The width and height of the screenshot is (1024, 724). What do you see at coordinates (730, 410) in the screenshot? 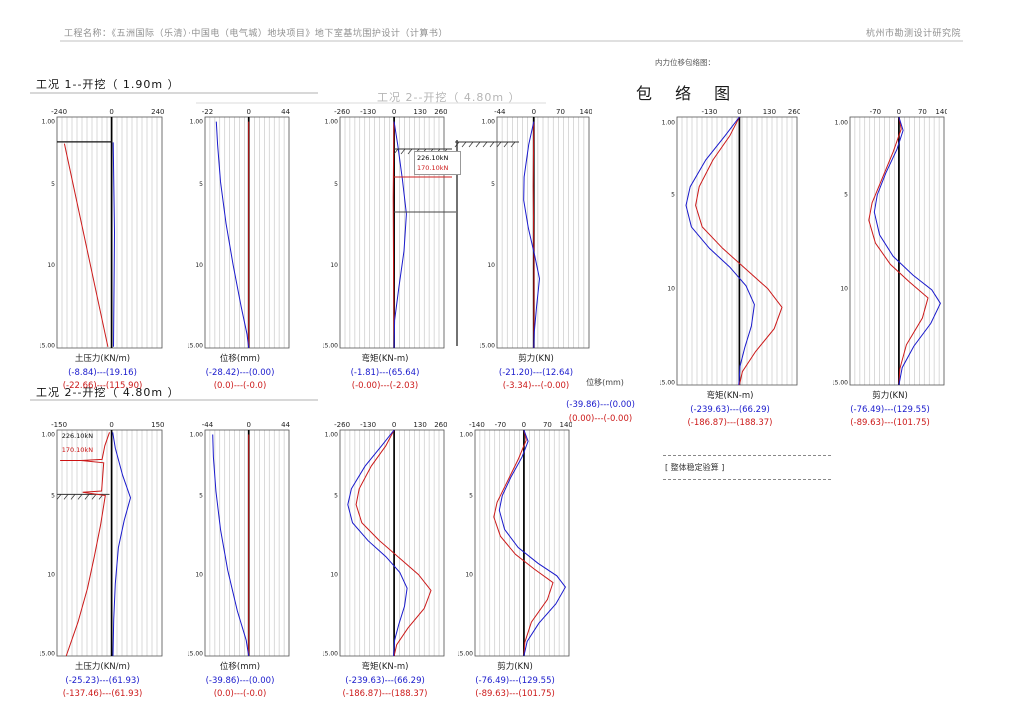
I see `envm-range-blue: (-239.63)---(66.29)` at bounding box center [730, 410].